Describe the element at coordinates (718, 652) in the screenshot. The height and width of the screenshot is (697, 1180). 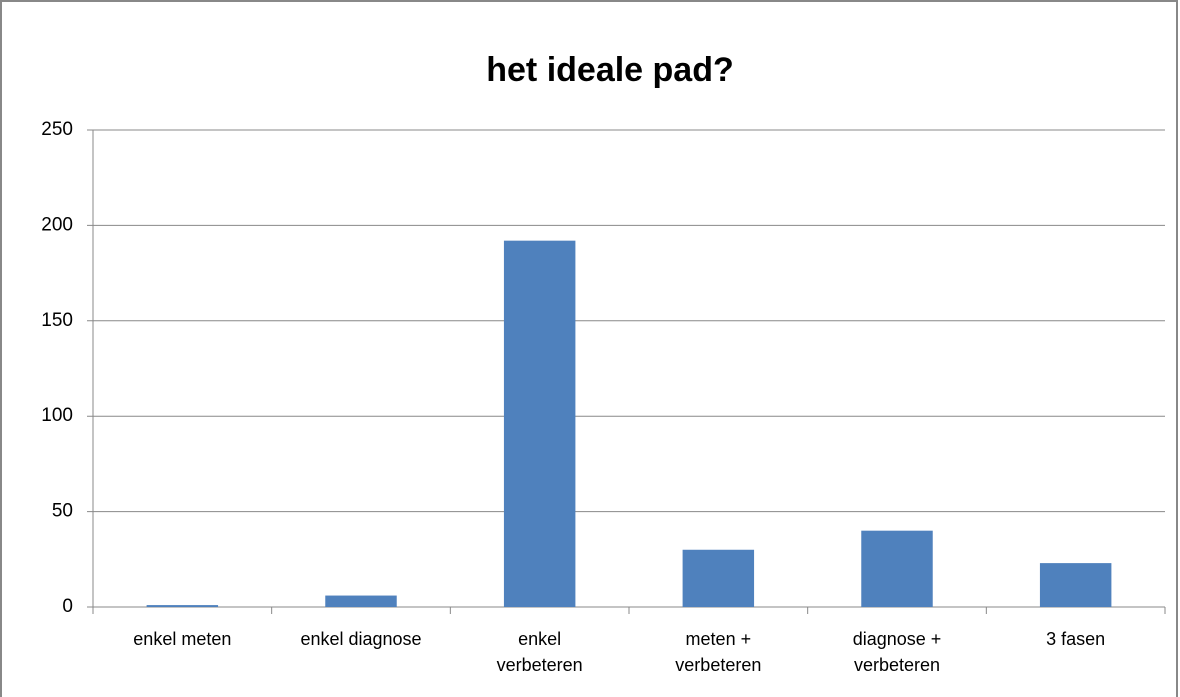
I see `x-tick-label: meten + verbeteren` at that location.